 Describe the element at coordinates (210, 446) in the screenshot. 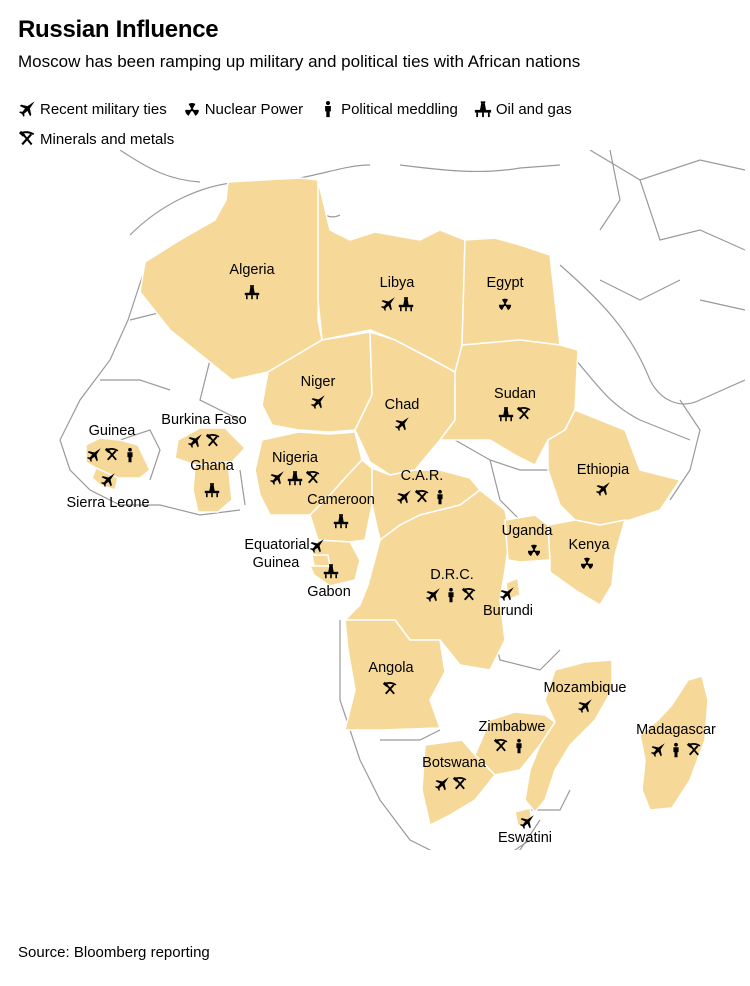

I see `country-shape-burkina-faso` at that location.